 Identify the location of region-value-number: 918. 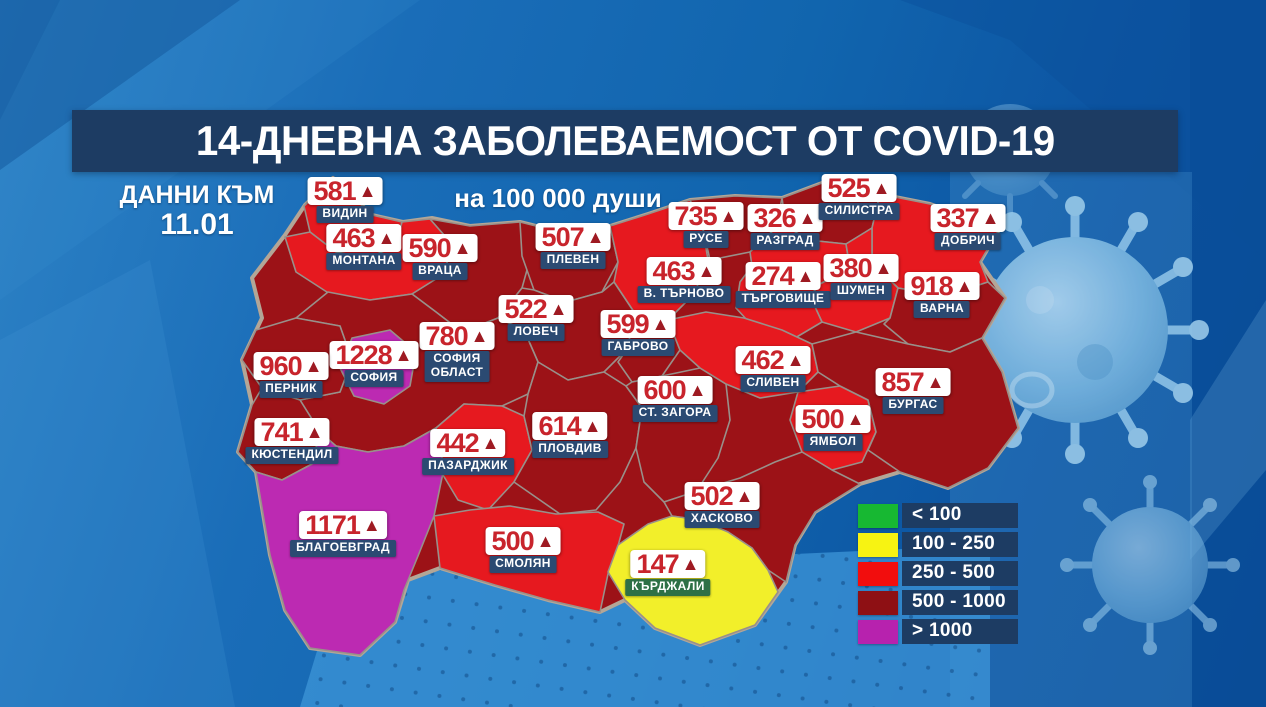
(932, 285).